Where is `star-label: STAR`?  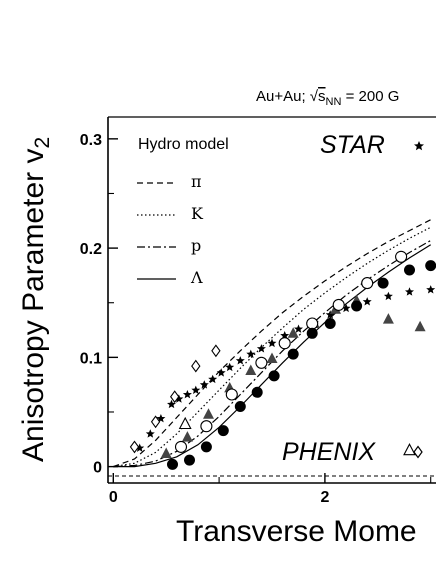
star-label: STAR is located at coordinates (352, 145).